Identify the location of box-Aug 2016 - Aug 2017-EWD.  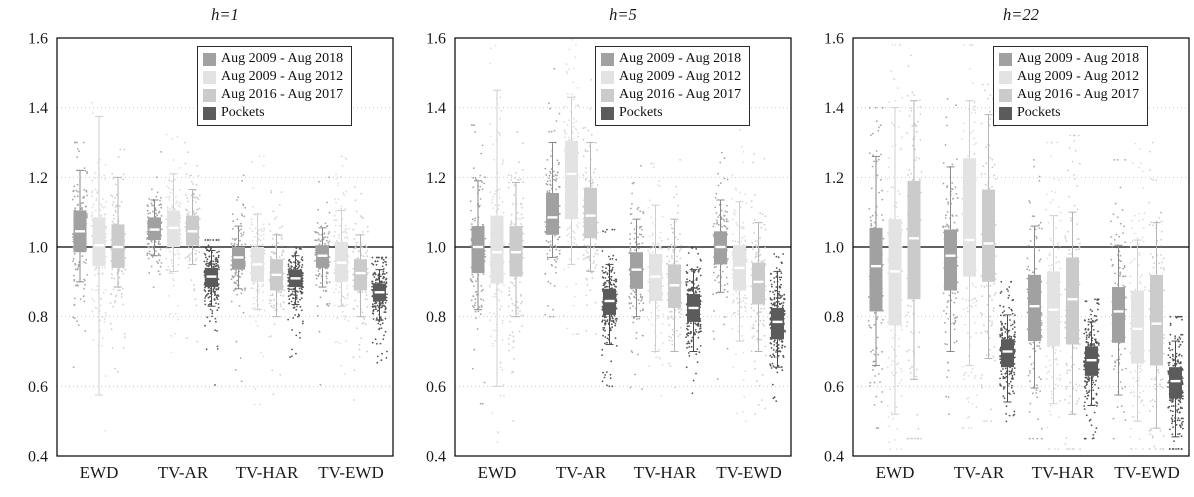
(914, 240).